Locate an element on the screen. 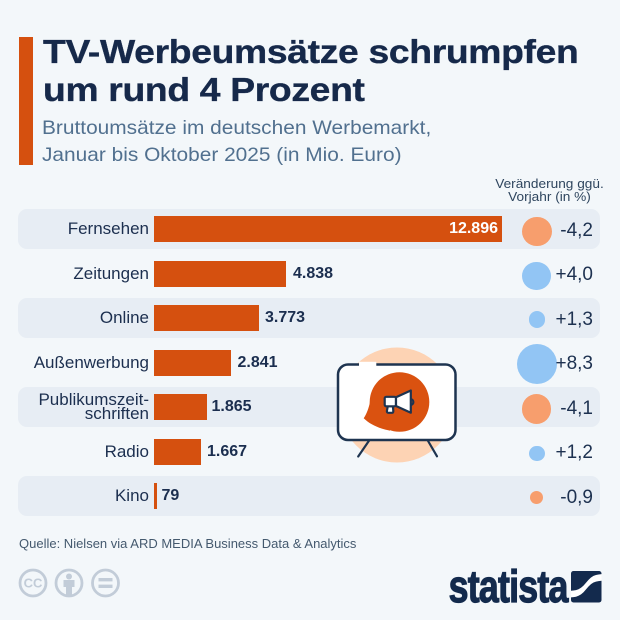 The width and height of the screenshot is (620, 620). svg-text: CC is located at coordinates (33, 583).